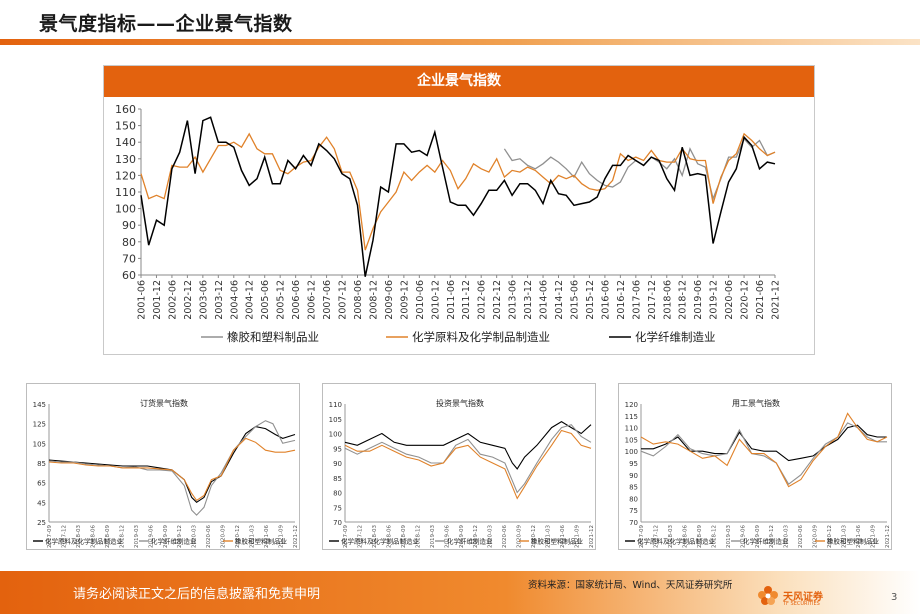 The width and height of the screenshot is (920, 614). What do you see at coordinates (337, 479) in the screenshot?
I see `small-y-tick-label-2: 85` at bounding box center [337, 479].